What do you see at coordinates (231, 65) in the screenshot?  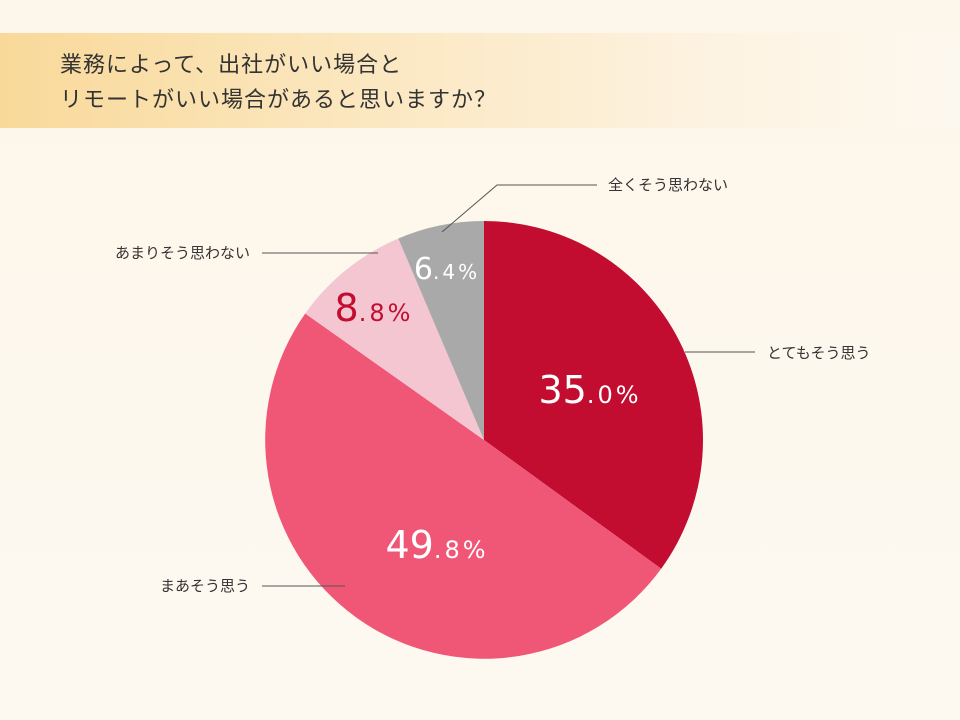 I see `chart-title-line-1: 業務によって、出社がいい場合と` at bounding box center [231, 65].